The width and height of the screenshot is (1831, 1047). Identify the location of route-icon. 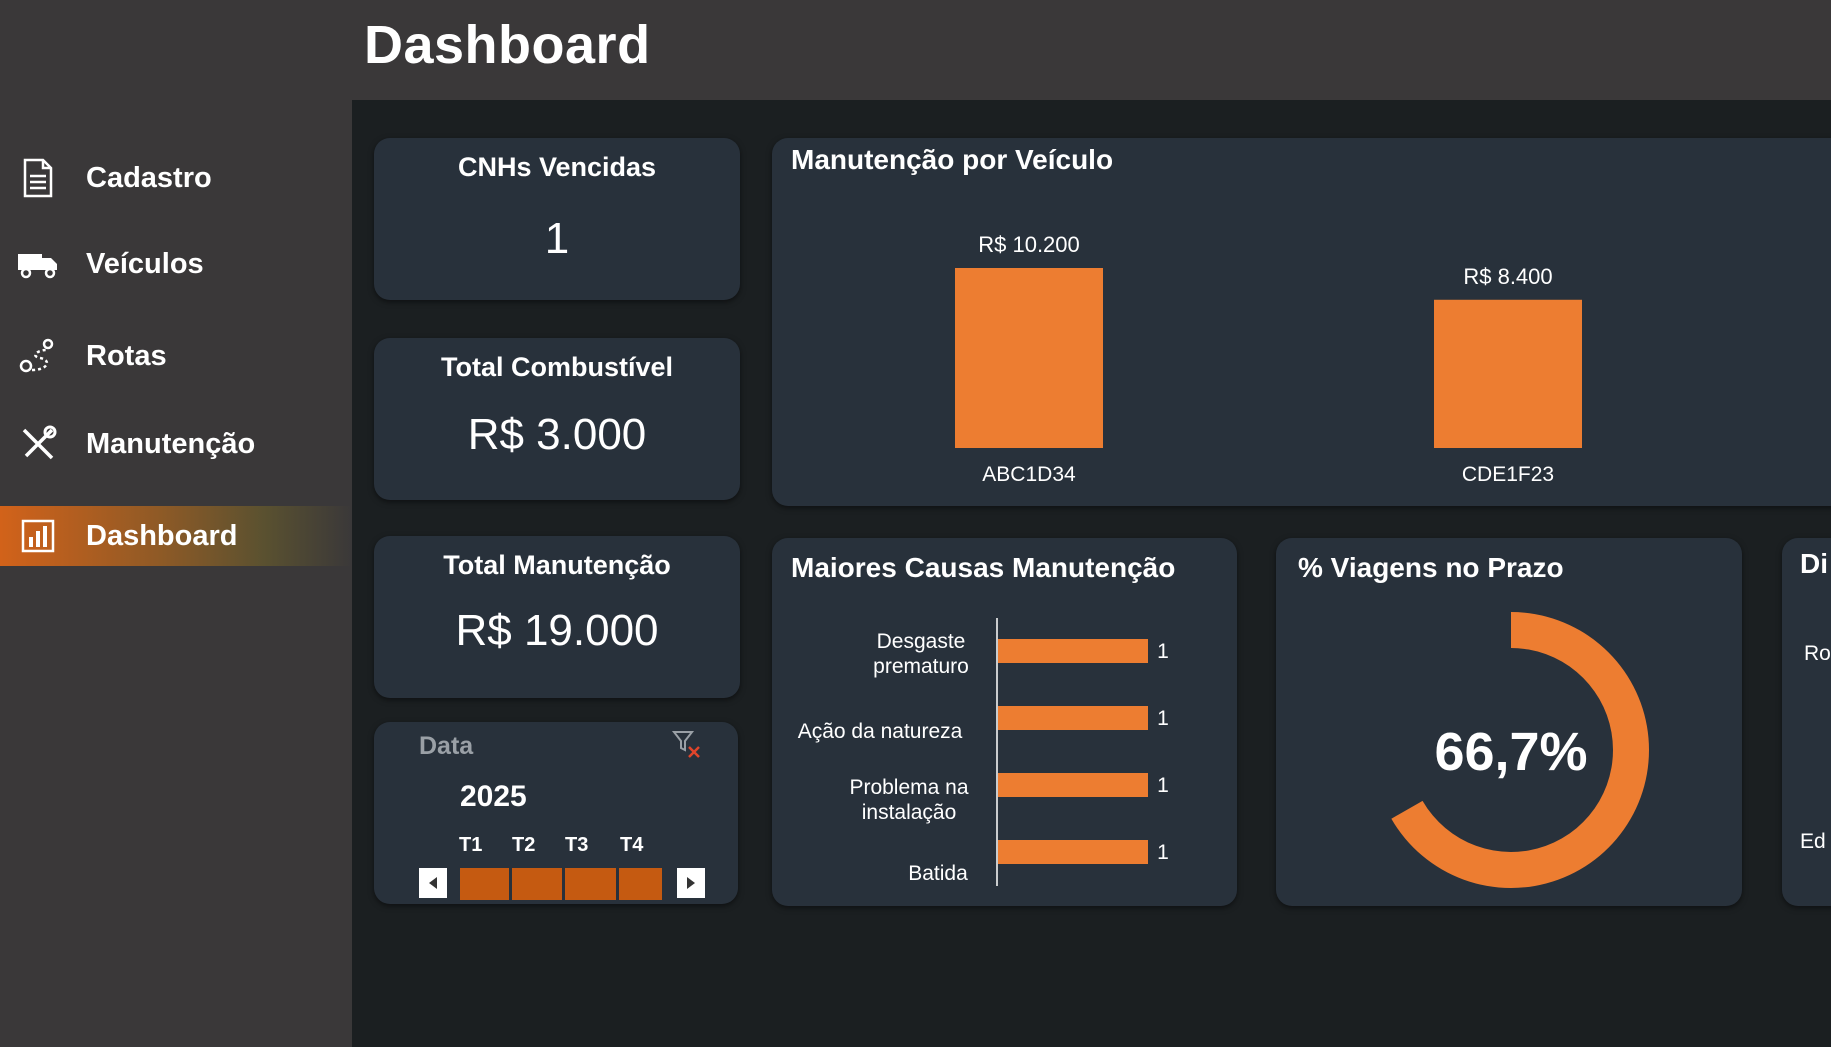
(38, 356).